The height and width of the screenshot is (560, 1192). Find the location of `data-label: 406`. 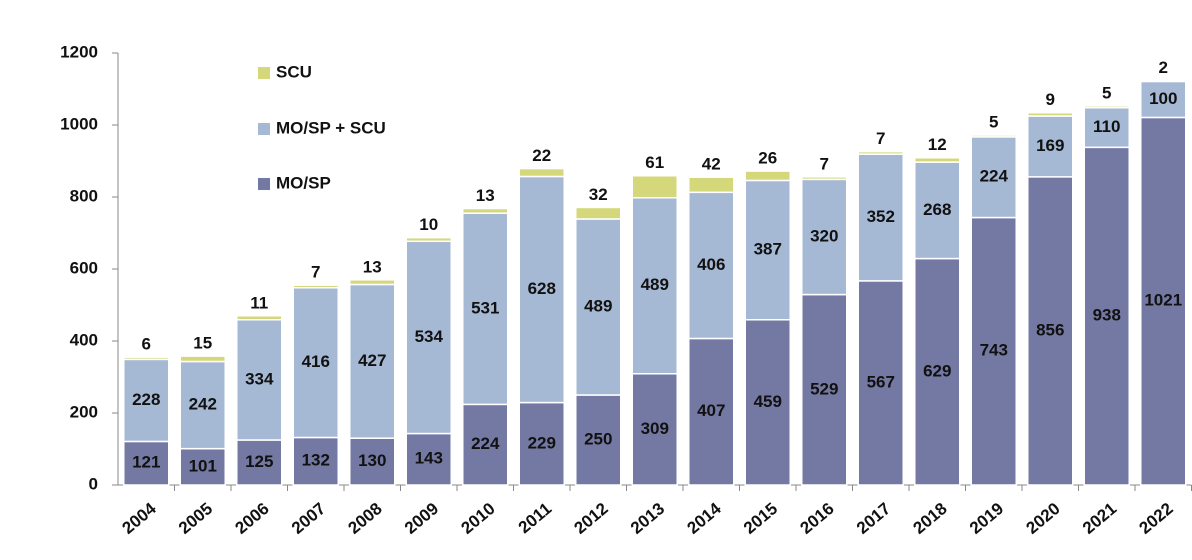

data-label: 406 is located at coordinates (711, 264).